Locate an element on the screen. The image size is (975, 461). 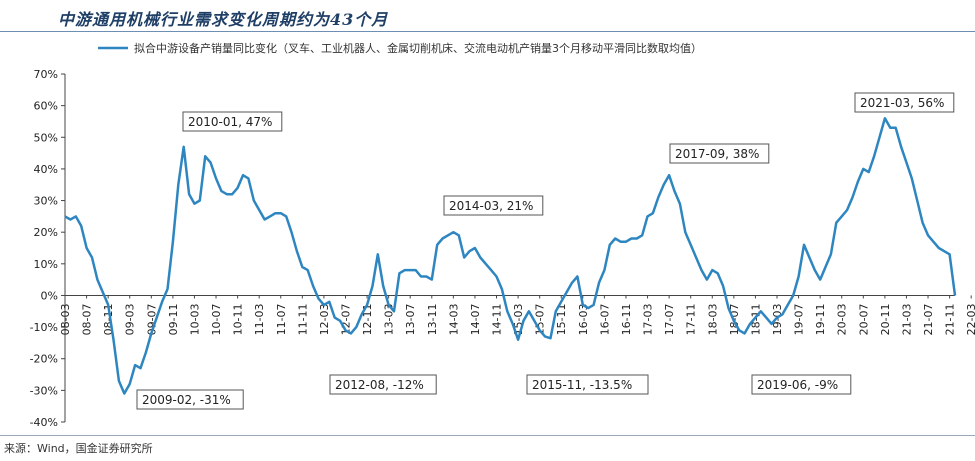
x-tick-label: 09-11 is located at coordinates (173, 319).